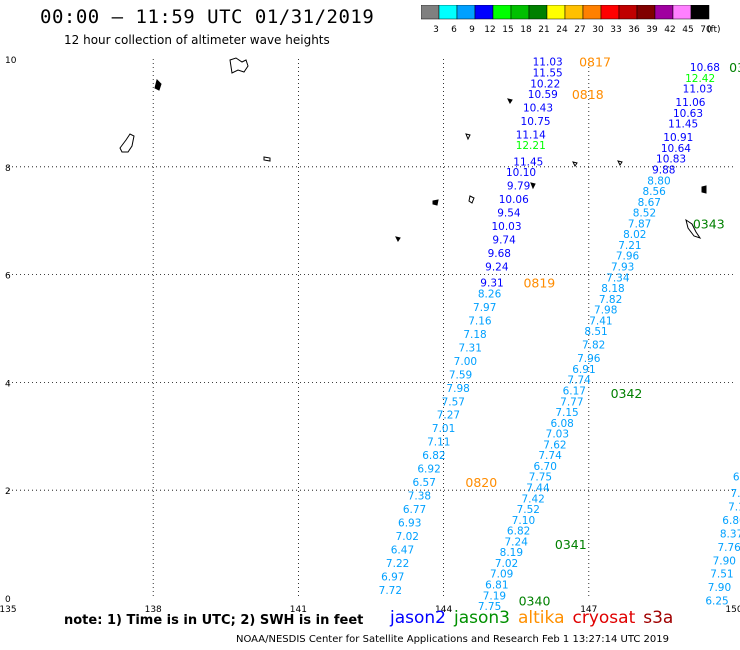 The image size is (740, 650). I want to click on pass-time-label: 0343, so click(709, 223).